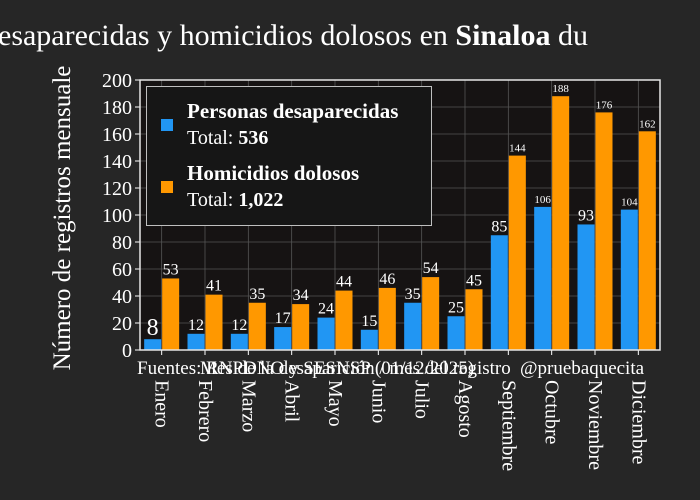 Image resolution: width=700 pixels, height=500 pixels. What do you see at coordinates (378, 401) in the screenshot?
I see `x-tick-label-5: Junio` at bounding box center [378, 401].